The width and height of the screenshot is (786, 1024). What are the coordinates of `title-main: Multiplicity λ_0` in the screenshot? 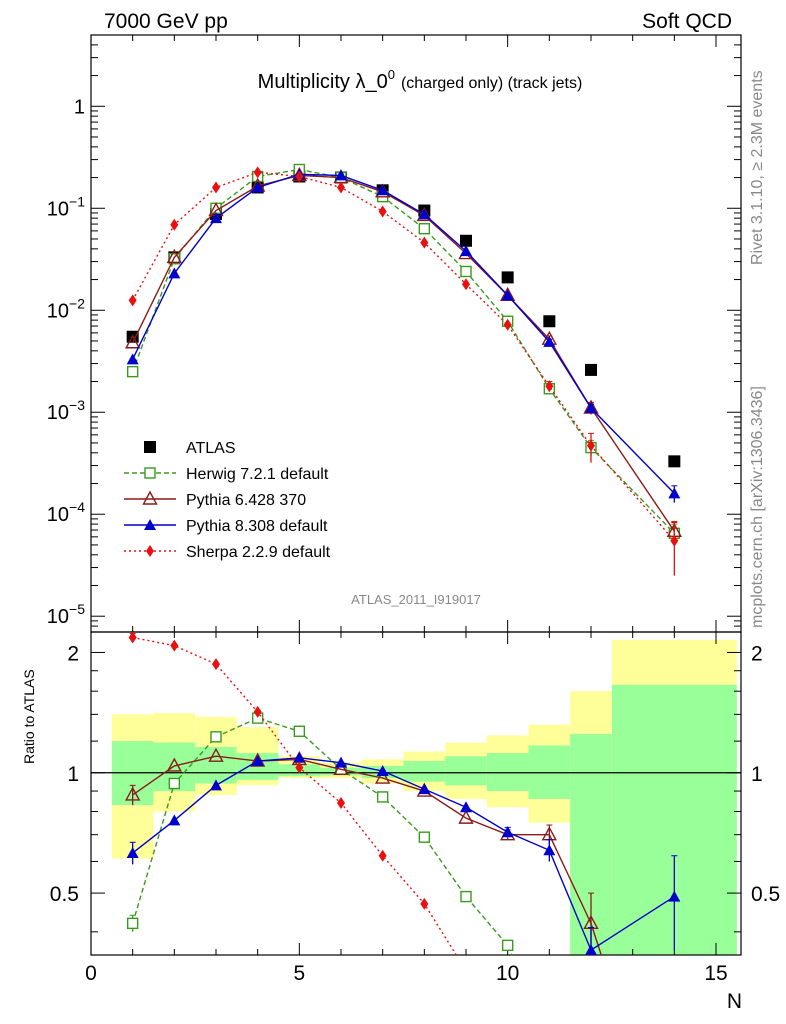 It's located at (323, 82).